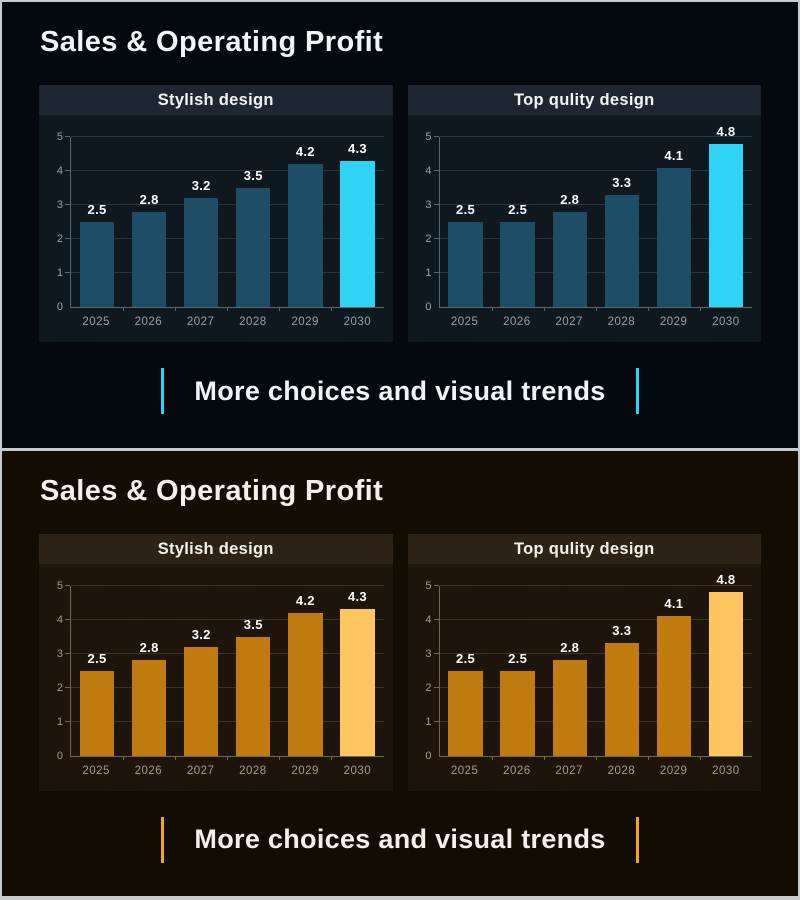  What do you see at coordinates (569, 224) in the screenshot?
I see `bar-slot: 2.8` at bounding box center [569, 224].